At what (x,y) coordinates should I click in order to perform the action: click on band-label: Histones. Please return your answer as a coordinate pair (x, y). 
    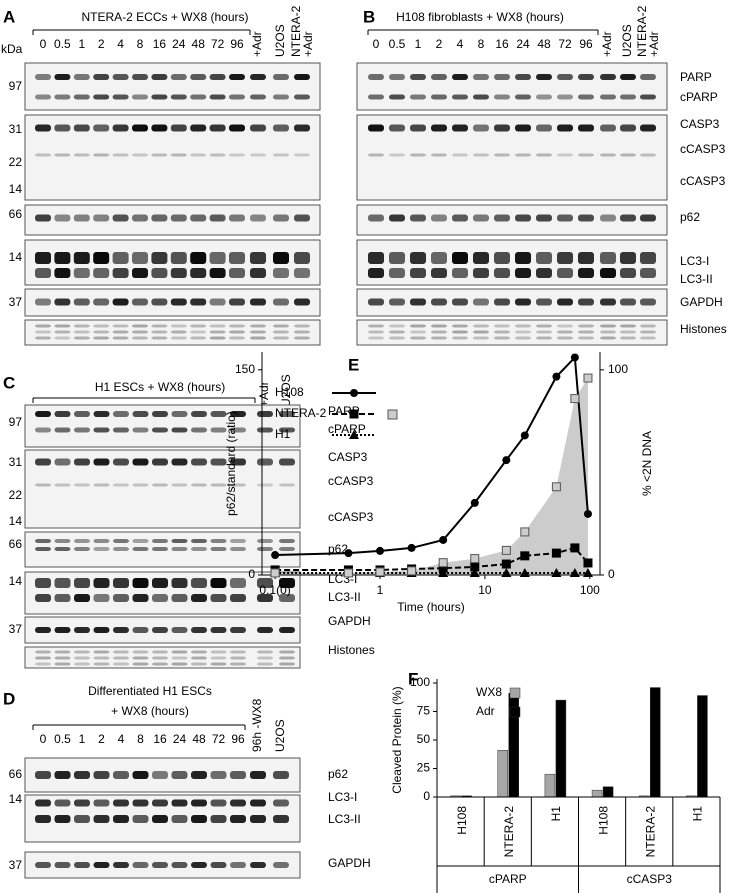
    Looking at the image, I should click on (351, 650).